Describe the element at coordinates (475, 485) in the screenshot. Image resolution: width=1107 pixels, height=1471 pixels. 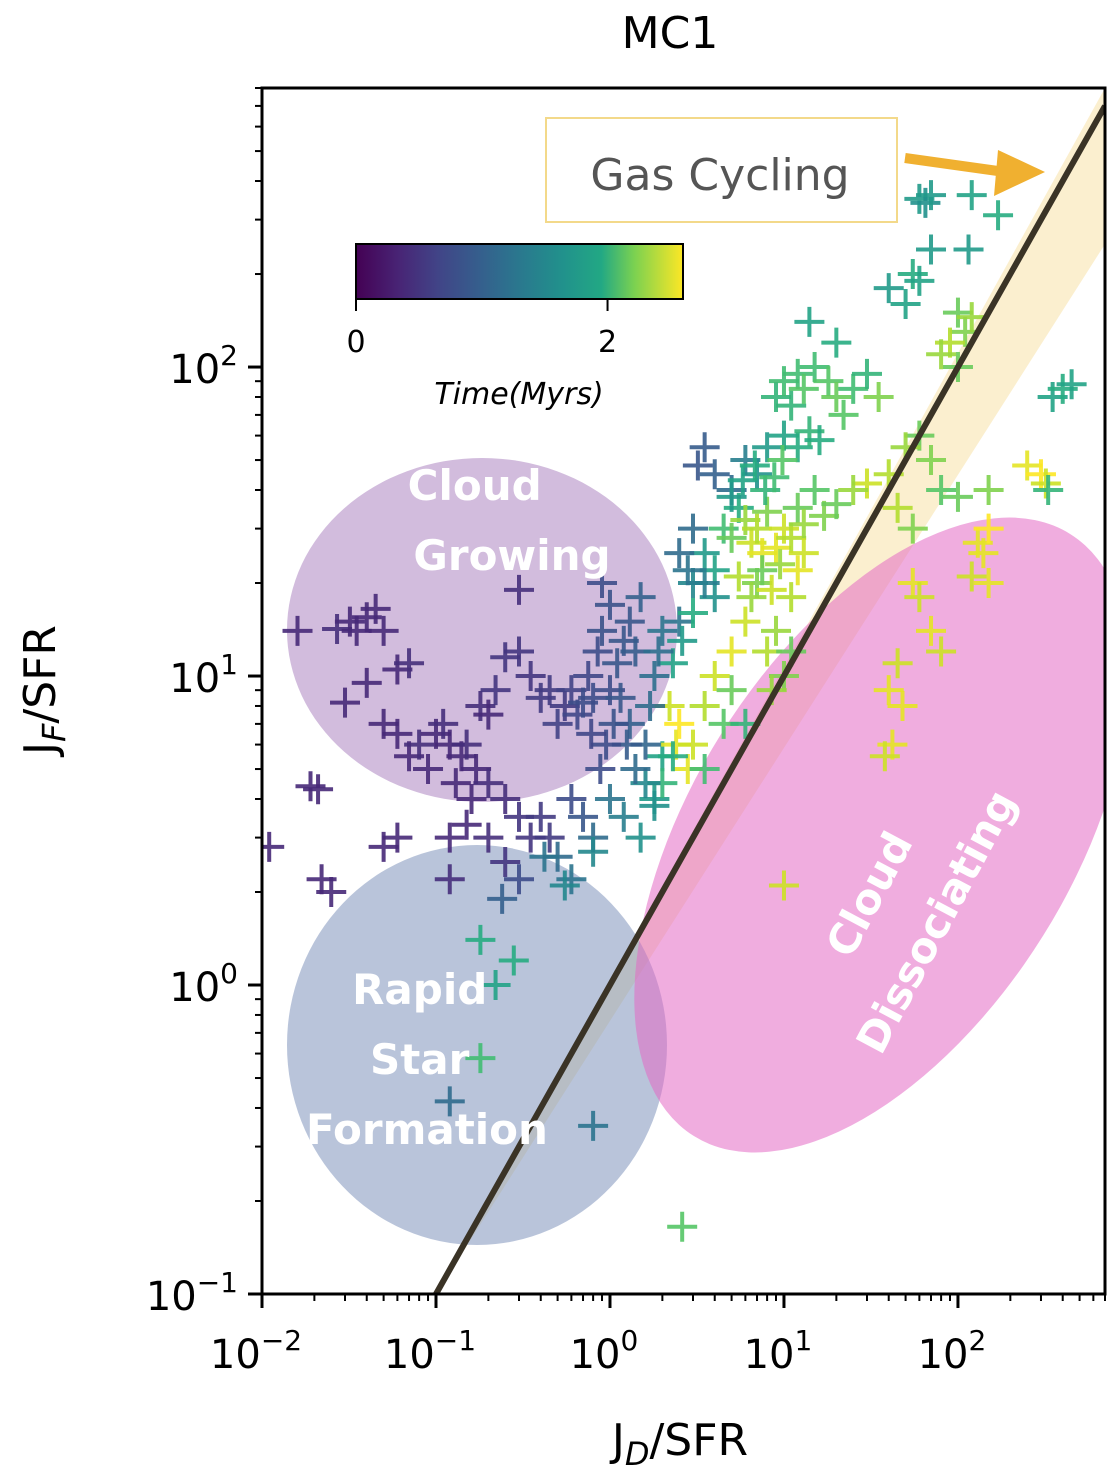
I see `cloud-growing-line-1: Cloud` at that location.